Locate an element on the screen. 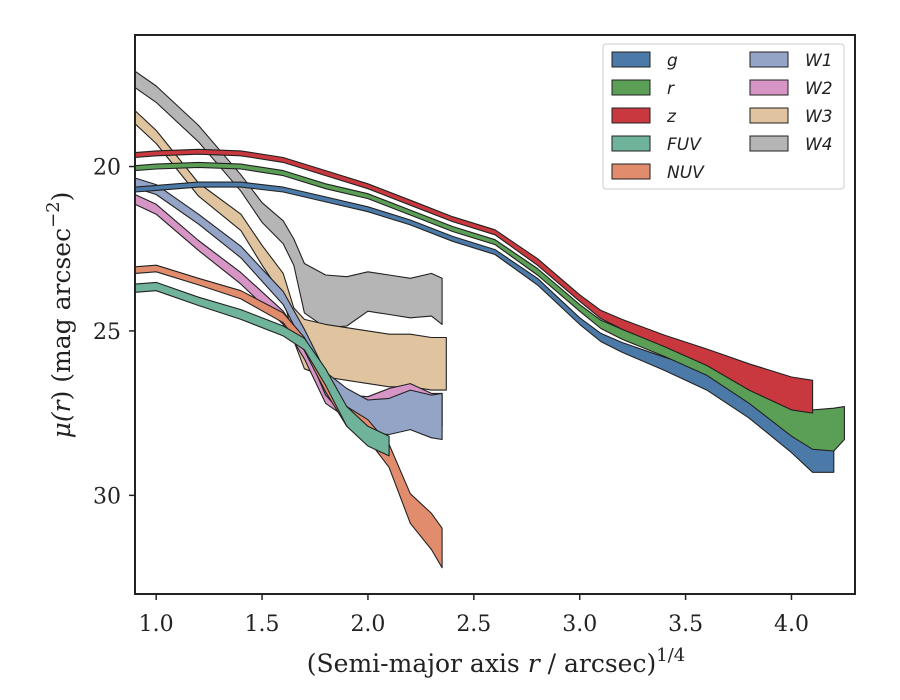  y-axis-label-text: μ(r) (mag arcsec−2) is located at coordinates (59, 315).